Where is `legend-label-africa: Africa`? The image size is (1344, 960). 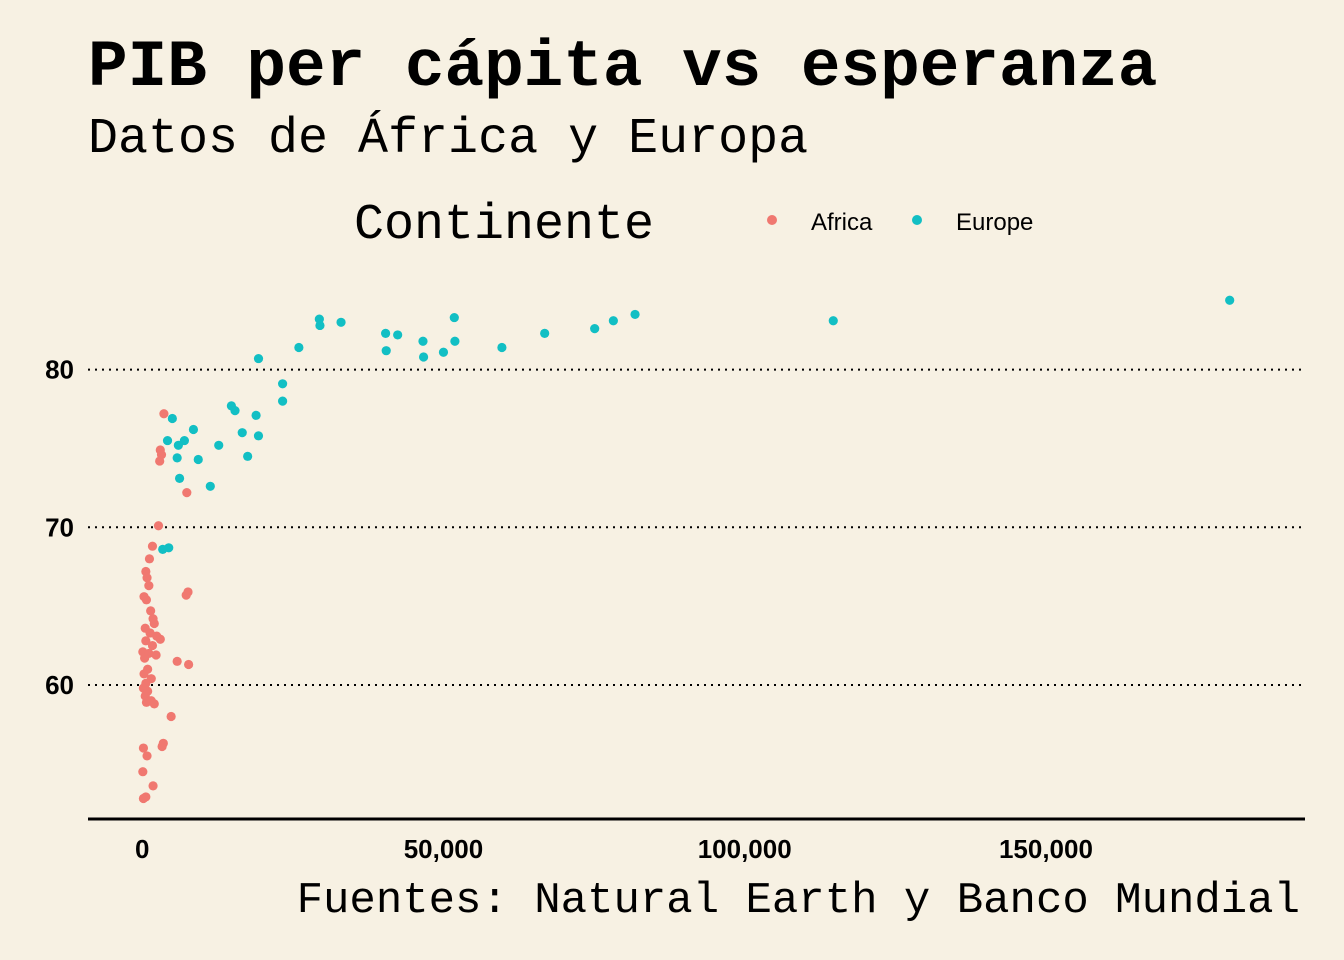 legend-label-africa: Africa is located at coordinates (842, 222).